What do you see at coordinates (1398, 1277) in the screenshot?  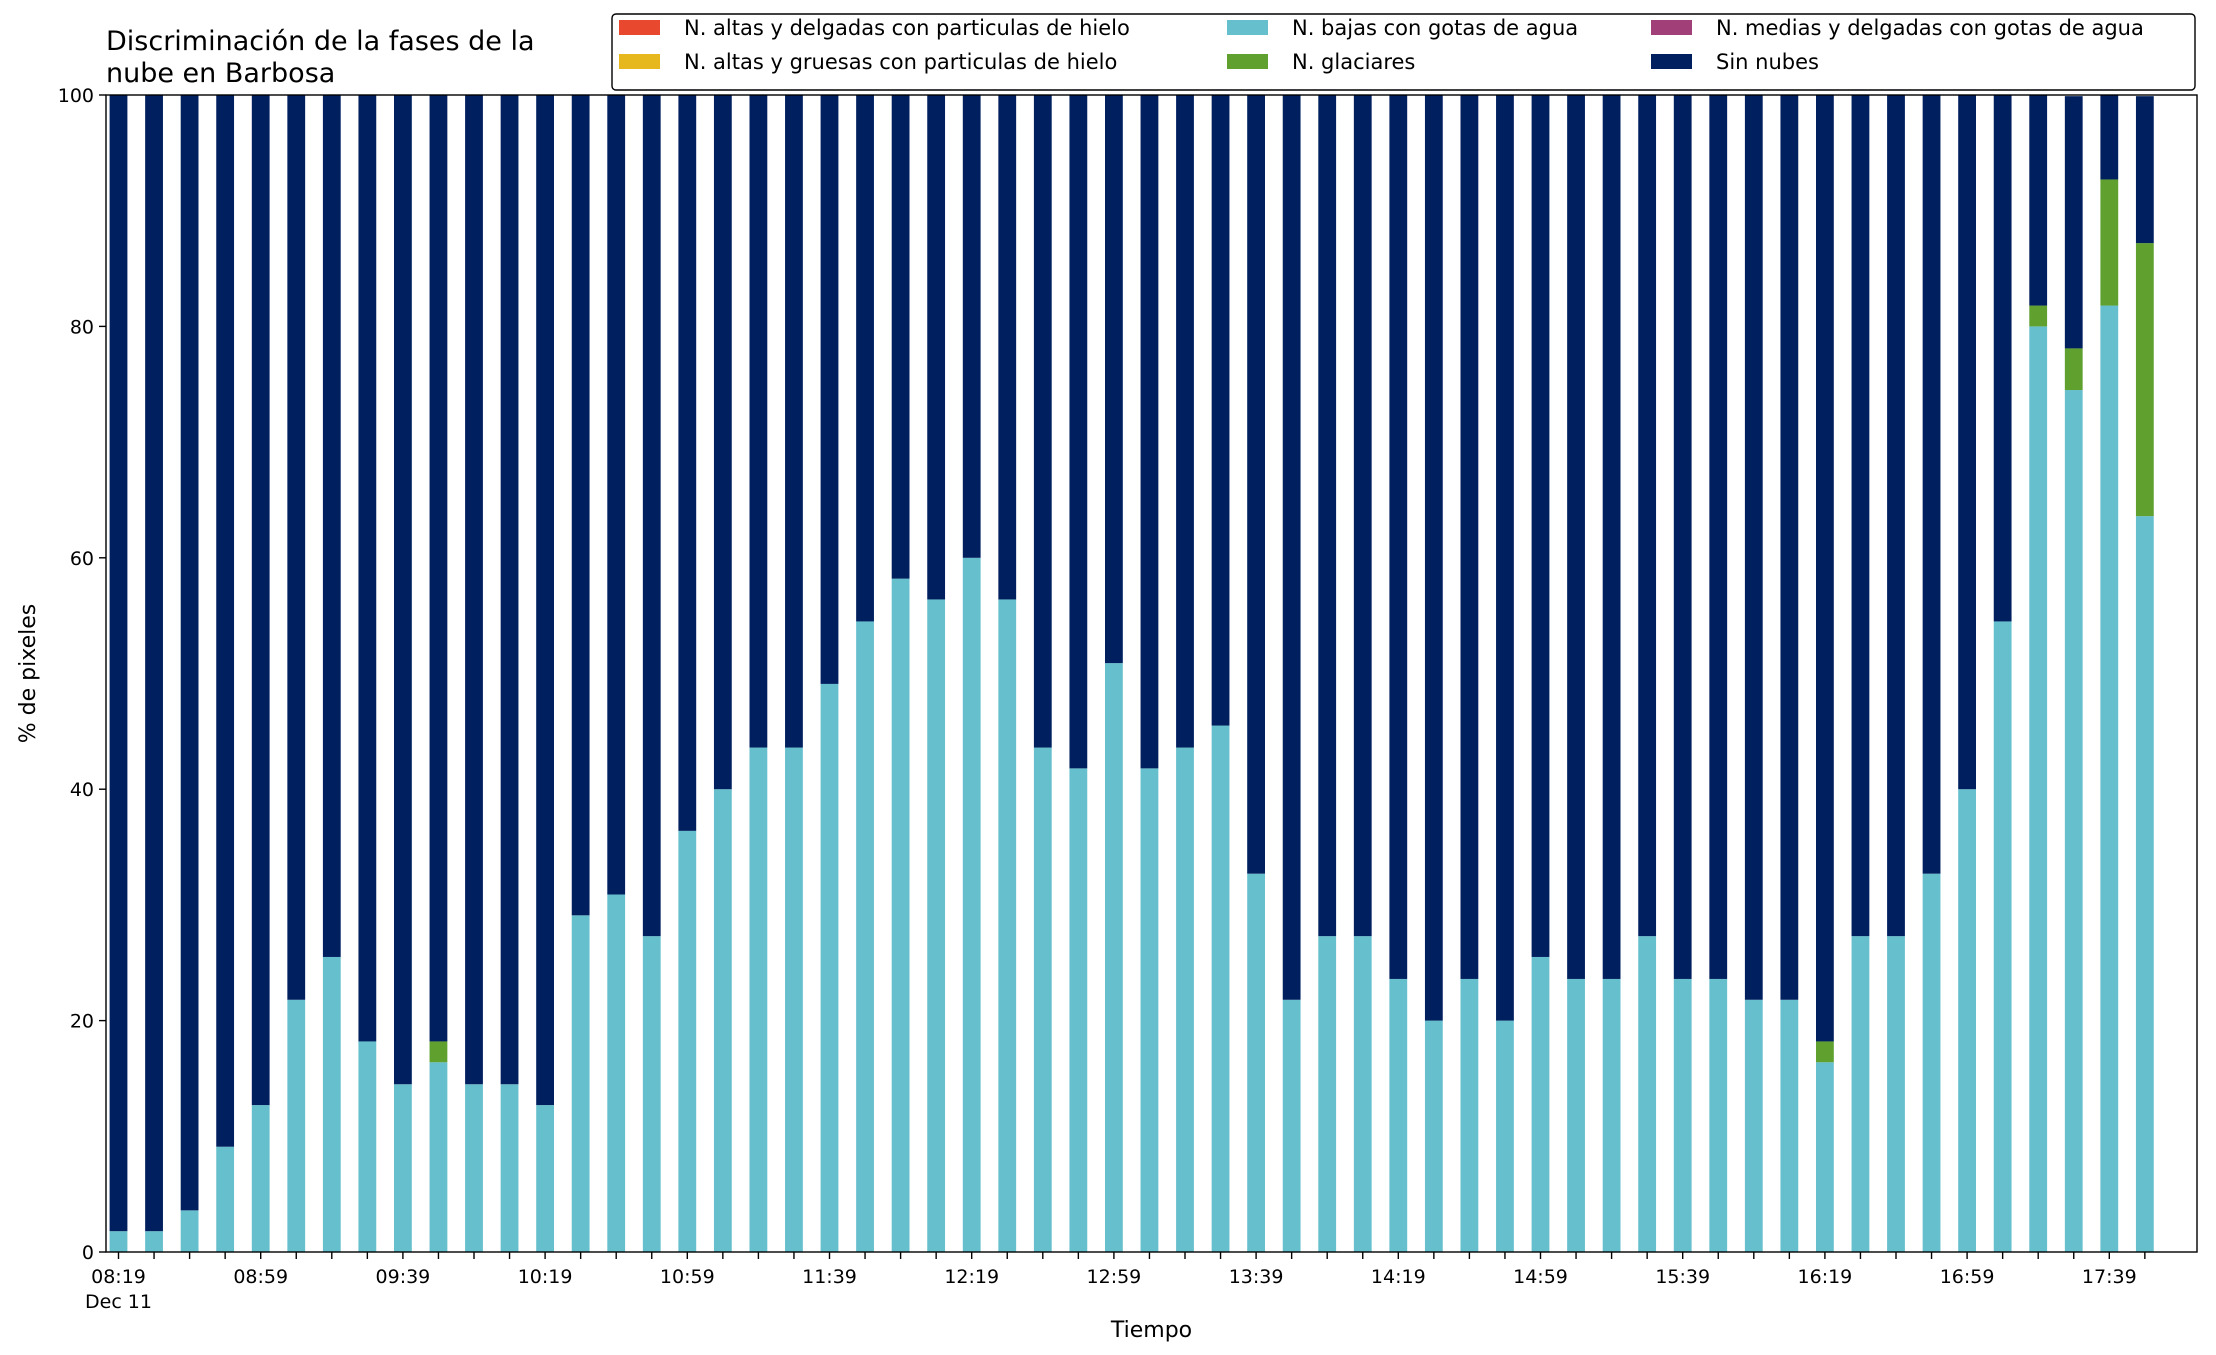 I see `x-tick-label: 14:19` at bounding box center [1398, 1277].